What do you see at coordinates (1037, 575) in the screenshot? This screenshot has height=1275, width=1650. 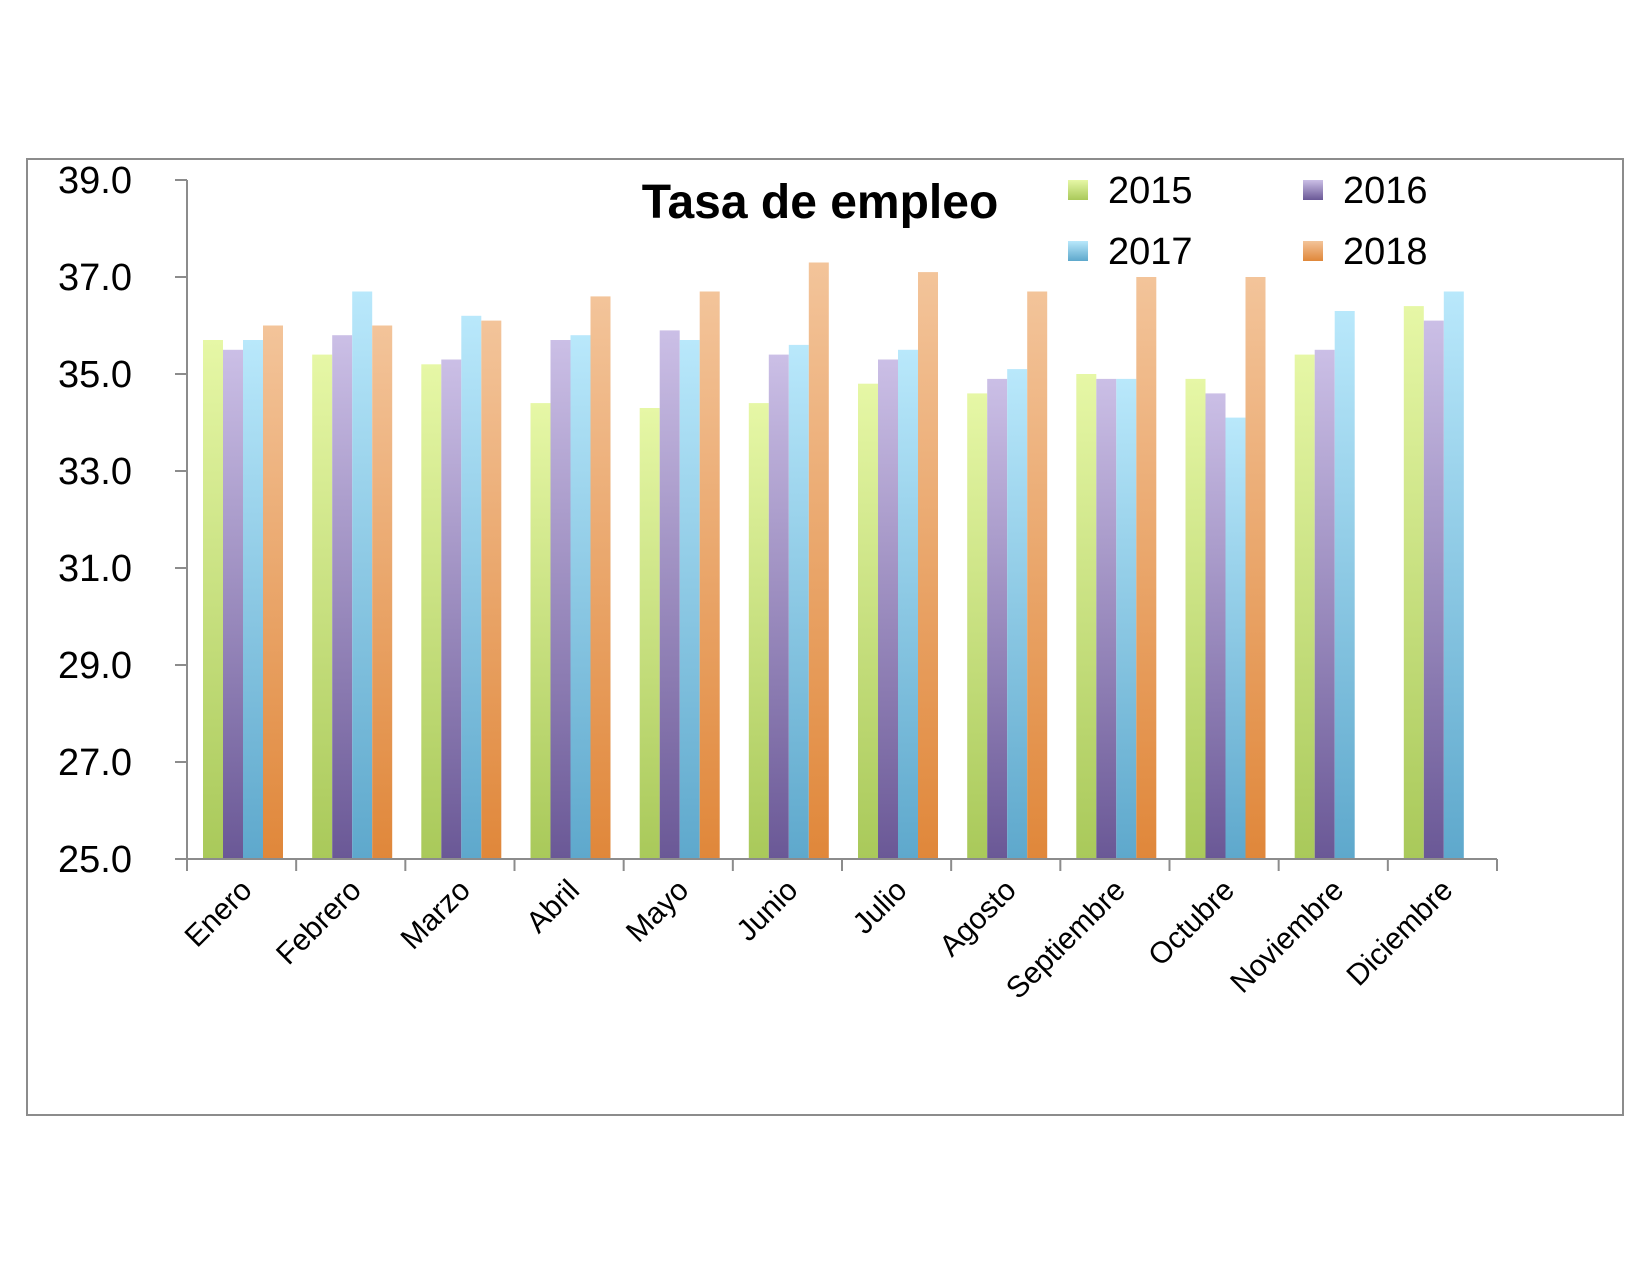 I see `bar-2018-agosto` at bounding box center [1037, 575].